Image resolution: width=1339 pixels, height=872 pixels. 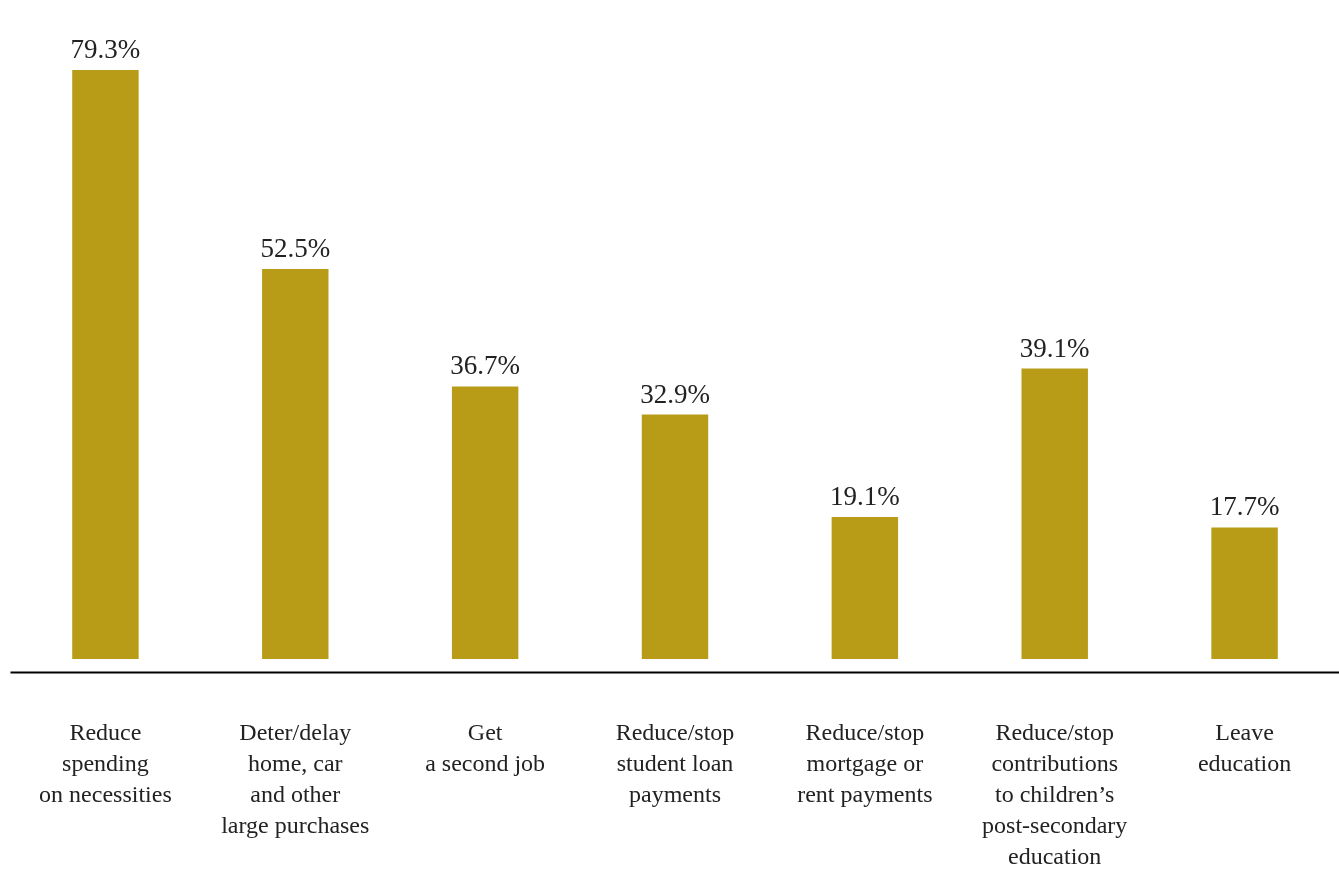 What do you see at coordinates (865, 762) in the screenshot?
I see `x-tick-label: Reduce/stop mortgage or rent payments` at bounding box center [865, 762].